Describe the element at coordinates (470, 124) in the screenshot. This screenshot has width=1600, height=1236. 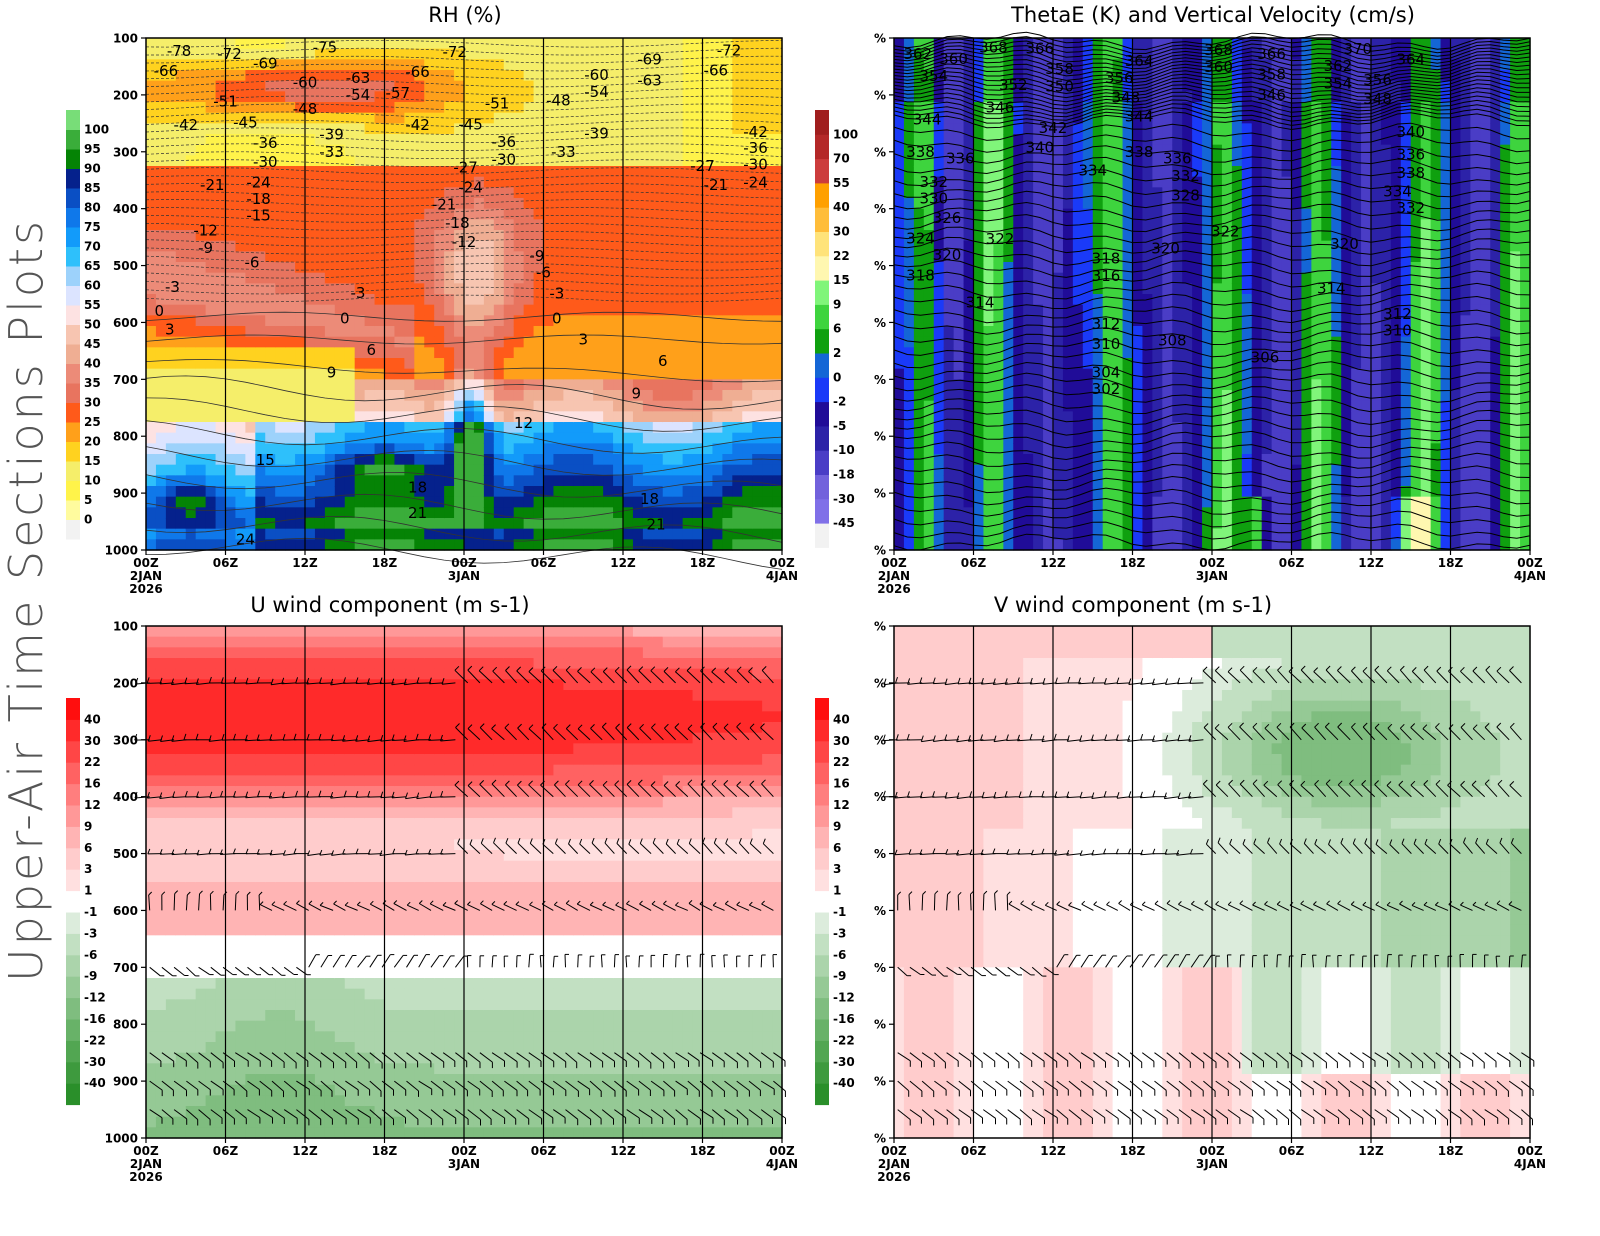
I see `contour-label: -45` at that location.